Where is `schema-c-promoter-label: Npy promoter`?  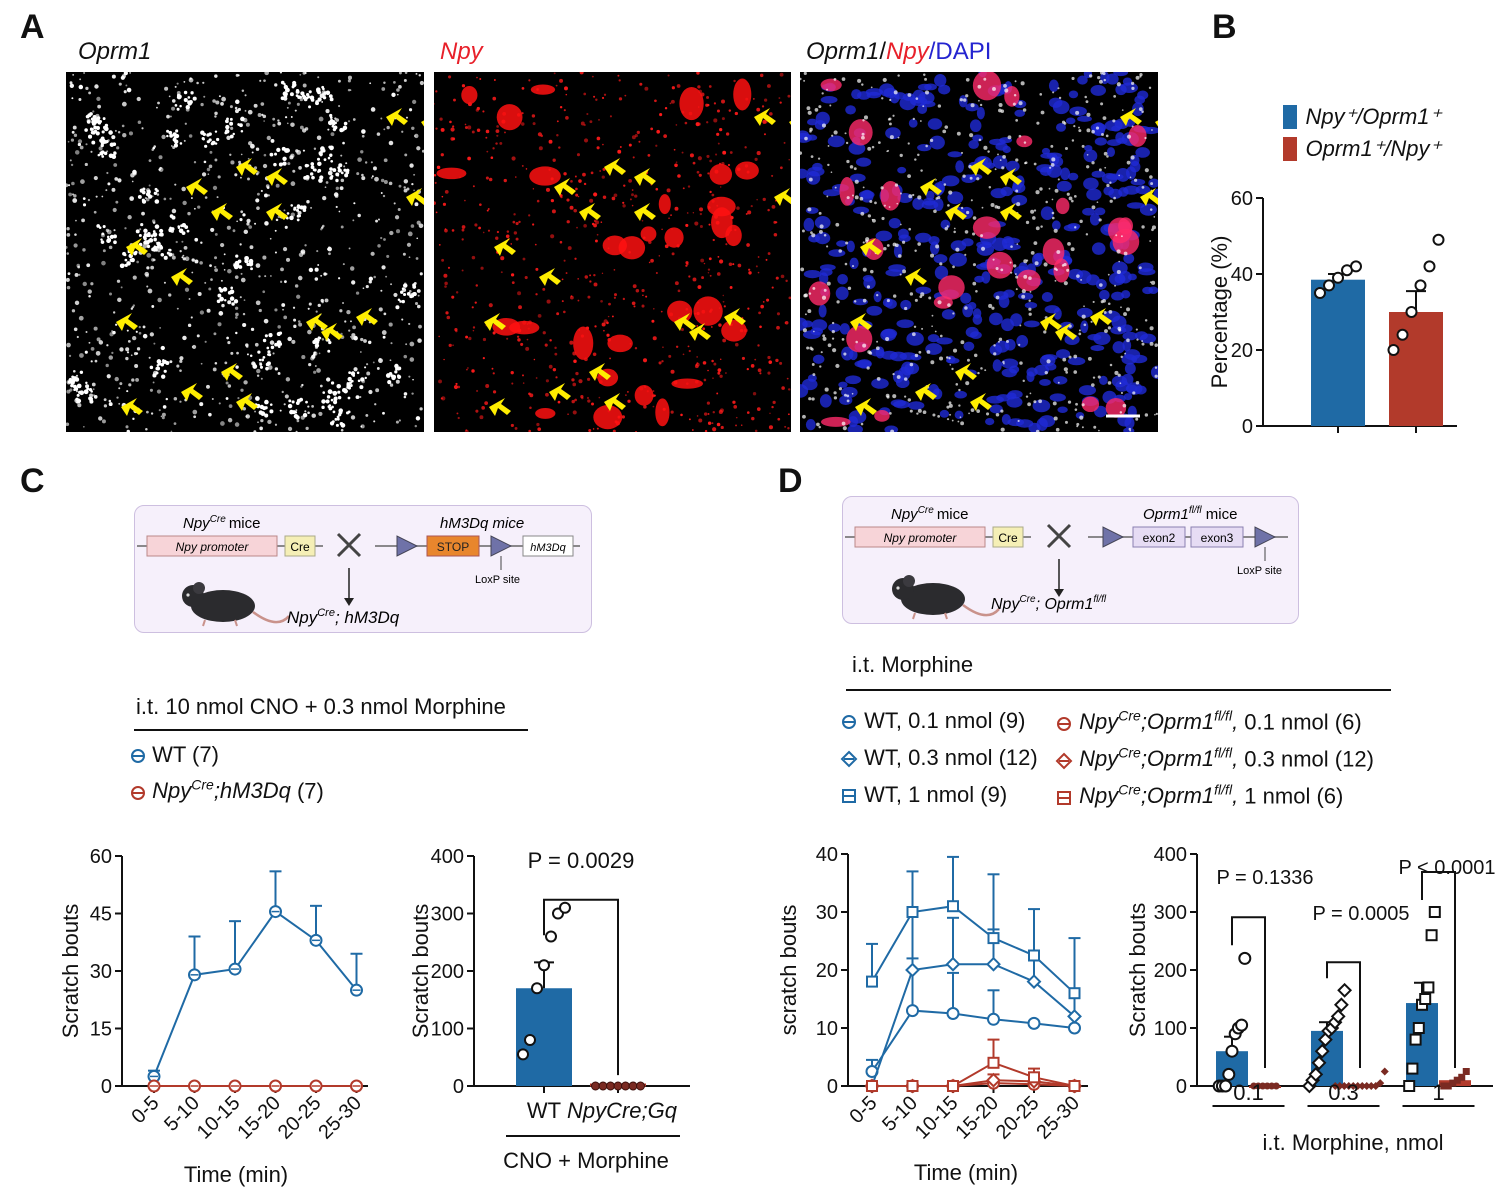 schema-c-promoter-label: Npy promoter is located at coordinates (213, 547).